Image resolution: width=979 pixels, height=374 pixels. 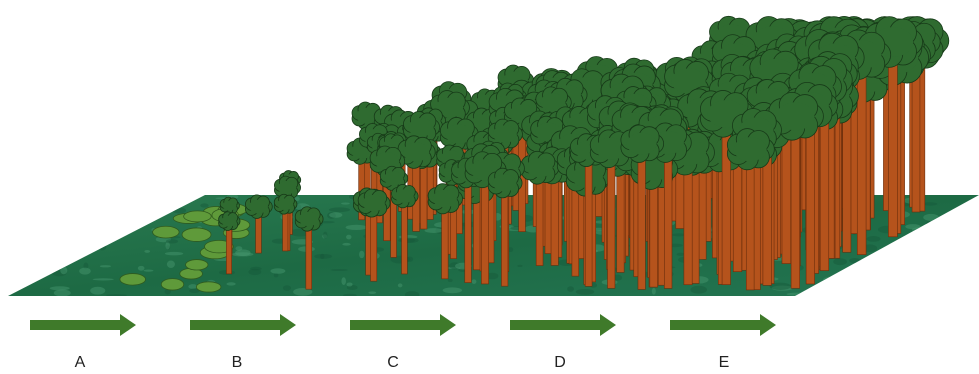 What do you see at coordinates (403, 342) in the screenshot?
I see `stage-arrows: A B C D E` at bounding box center [403, 342].